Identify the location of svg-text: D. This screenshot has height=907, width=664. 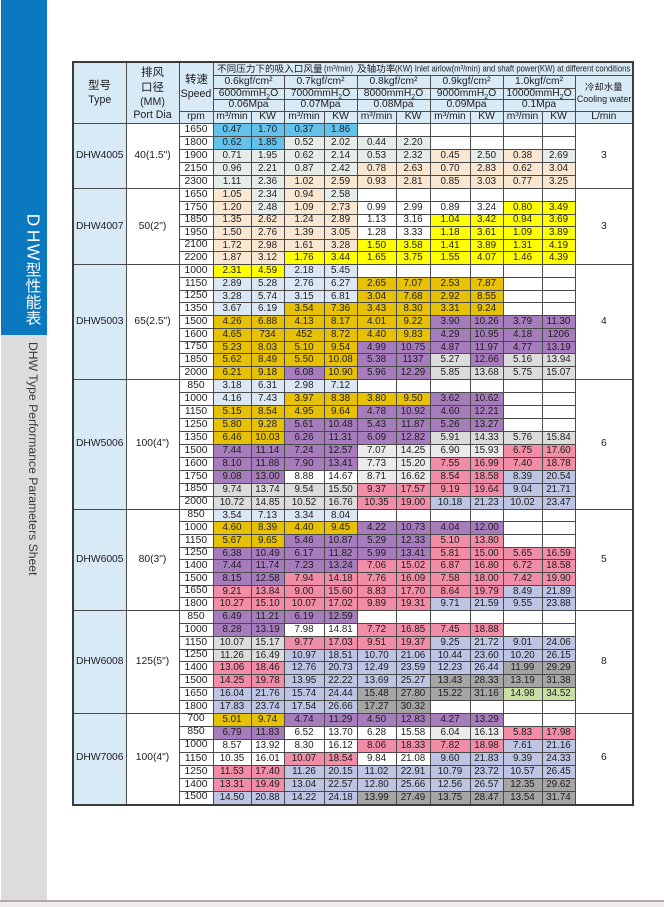
(34, 220).